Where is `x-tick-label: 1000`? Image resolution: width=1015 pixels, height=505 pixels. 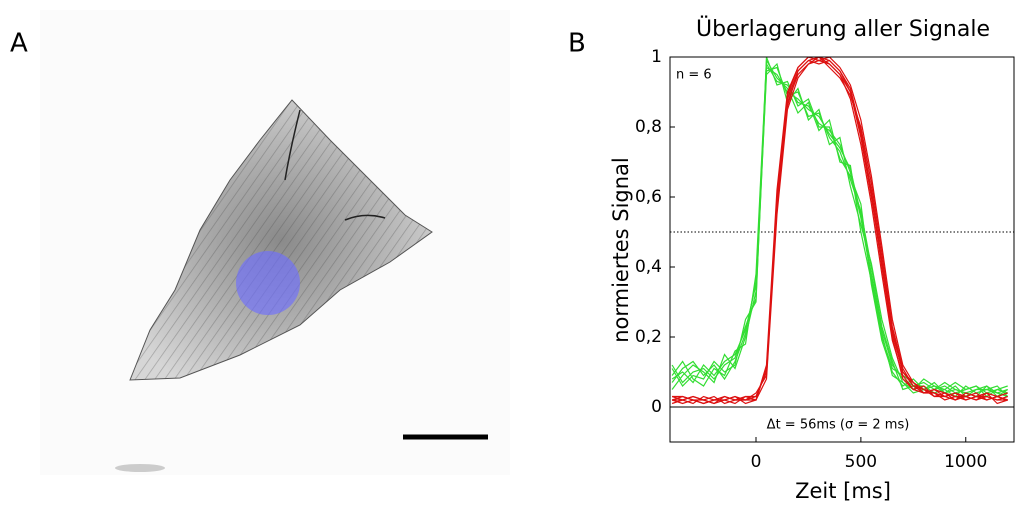
x-tick-label: 1000 is located at coordinates (965, 462).